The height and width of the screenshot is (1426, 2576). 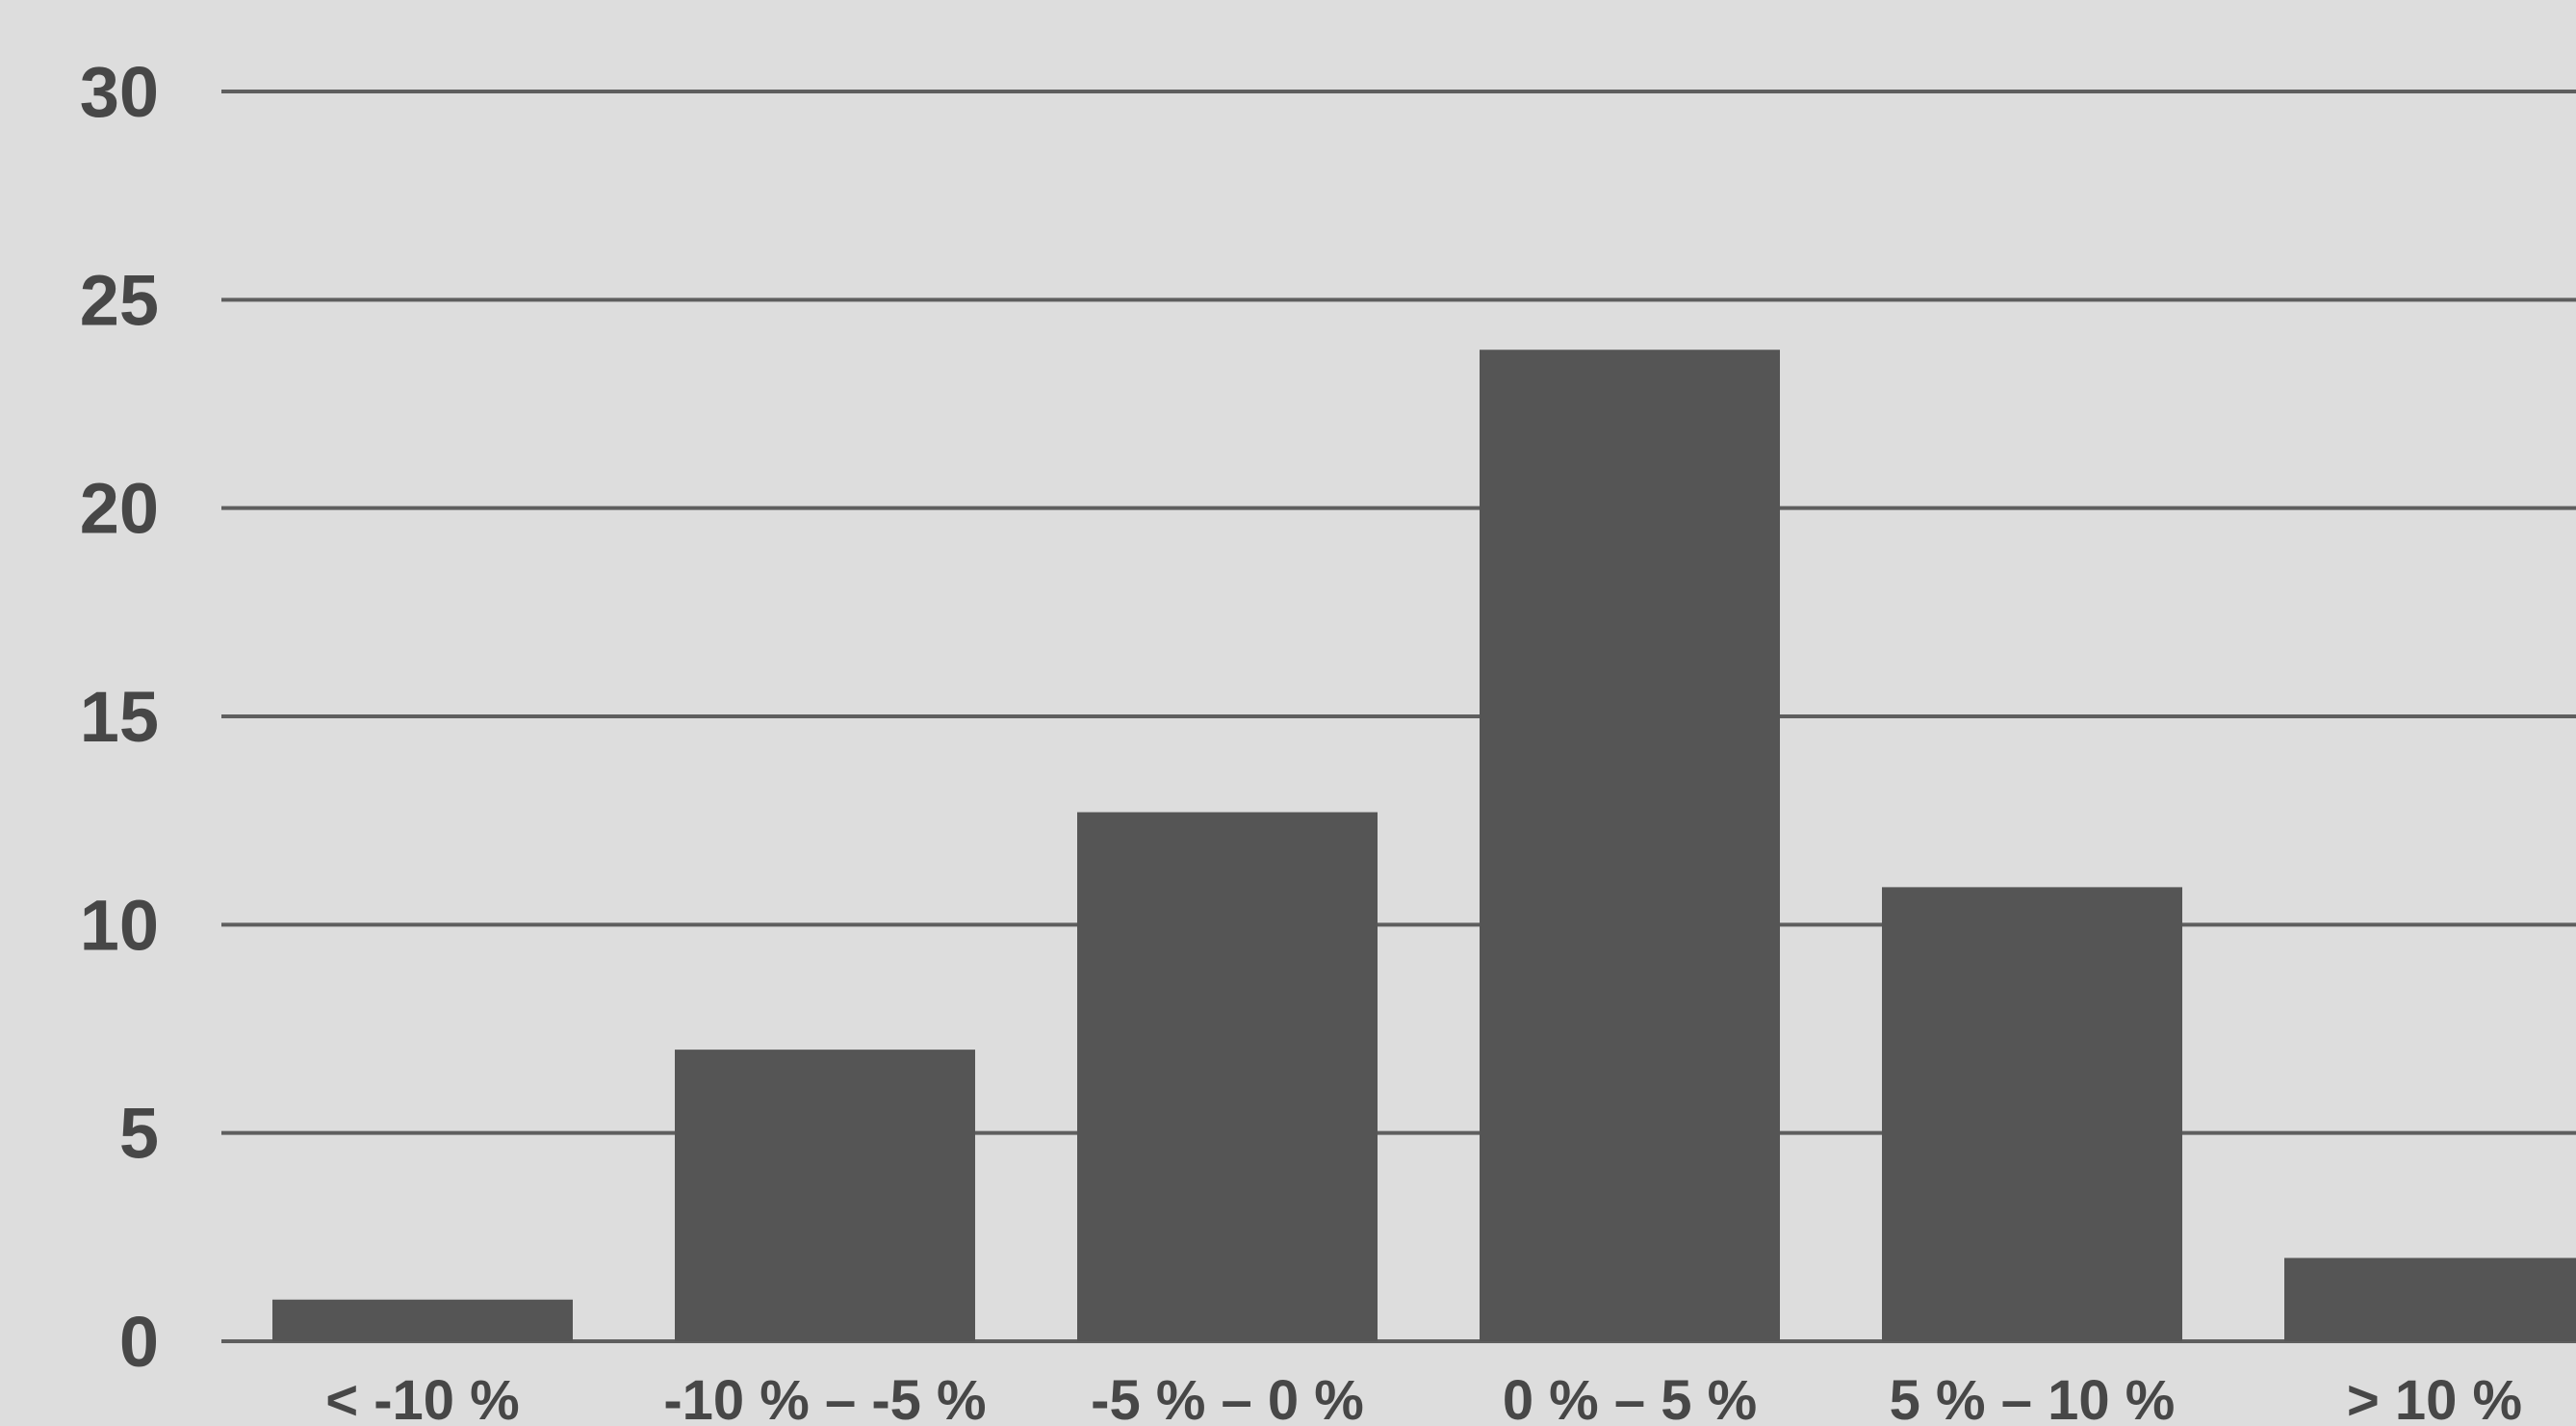 What do you see at coordinates (120, 300) in the screenshot?
I see `y-tick-label: 25` at bounding box center [120, 300].